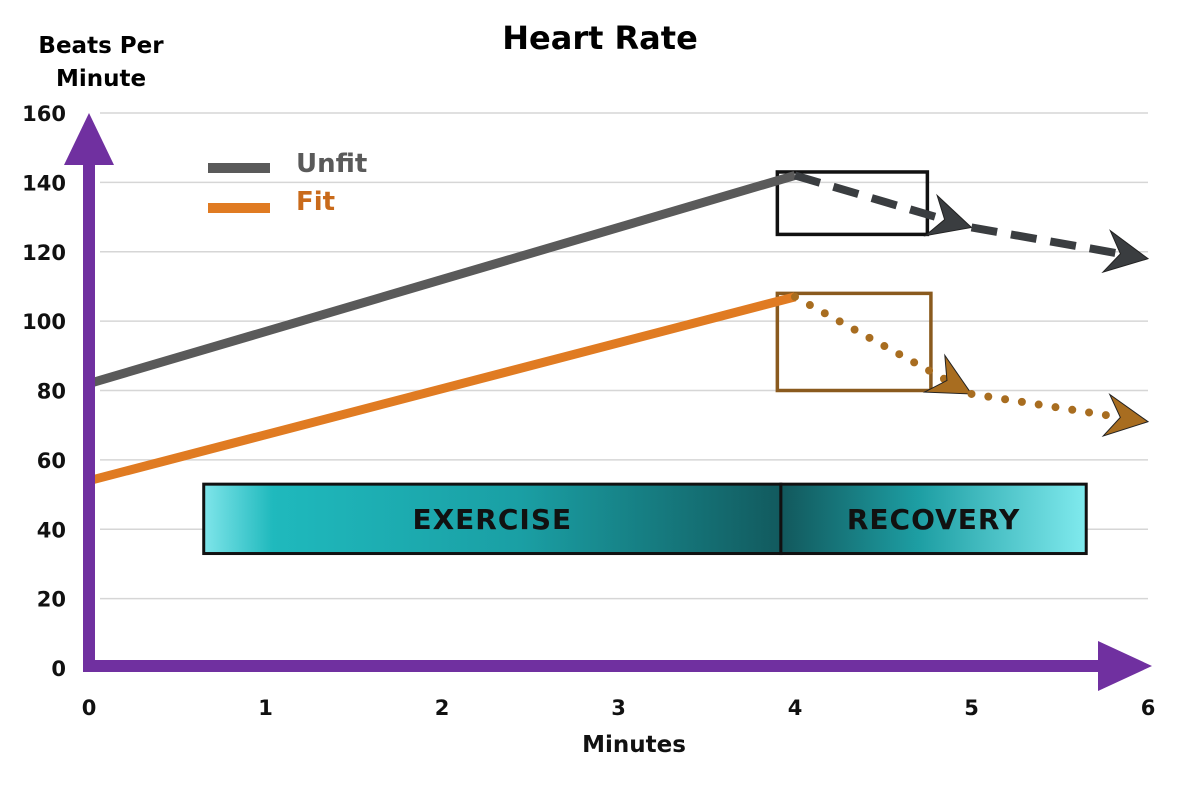 This screenshot has height=800, width=1200. I want to click on x-tick-label-5: 5, so click(971, 708).